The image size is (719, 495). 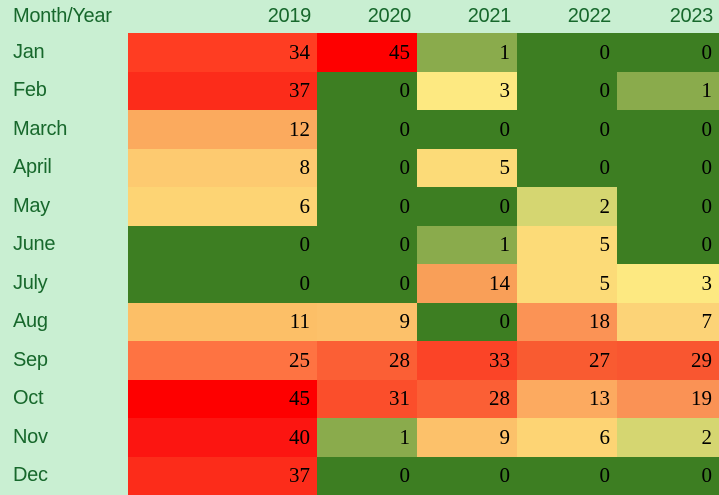 I want to click on heatmap-cell: 13, so click(x=567, y=398).